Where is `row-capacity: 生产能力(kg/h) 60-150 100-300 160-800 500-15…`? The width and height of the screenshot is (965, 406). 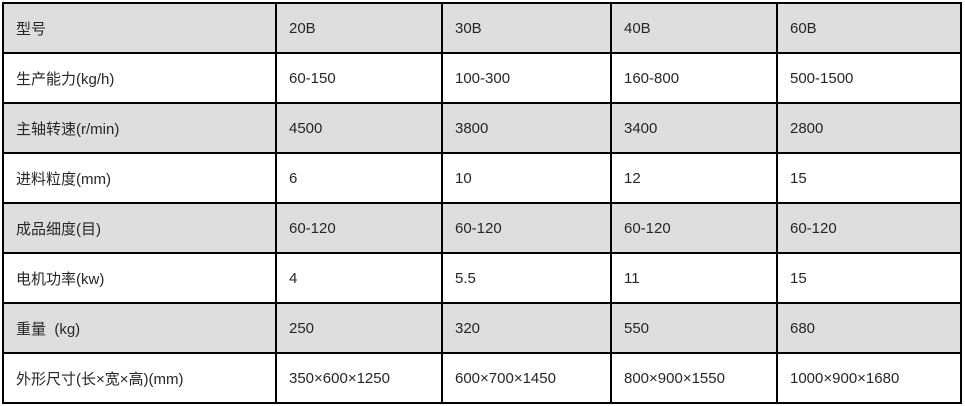 row-capacity: 生产能力(kg/h) 60-150 100-300 160-800 500-15… is located at coordinates (482, 78).